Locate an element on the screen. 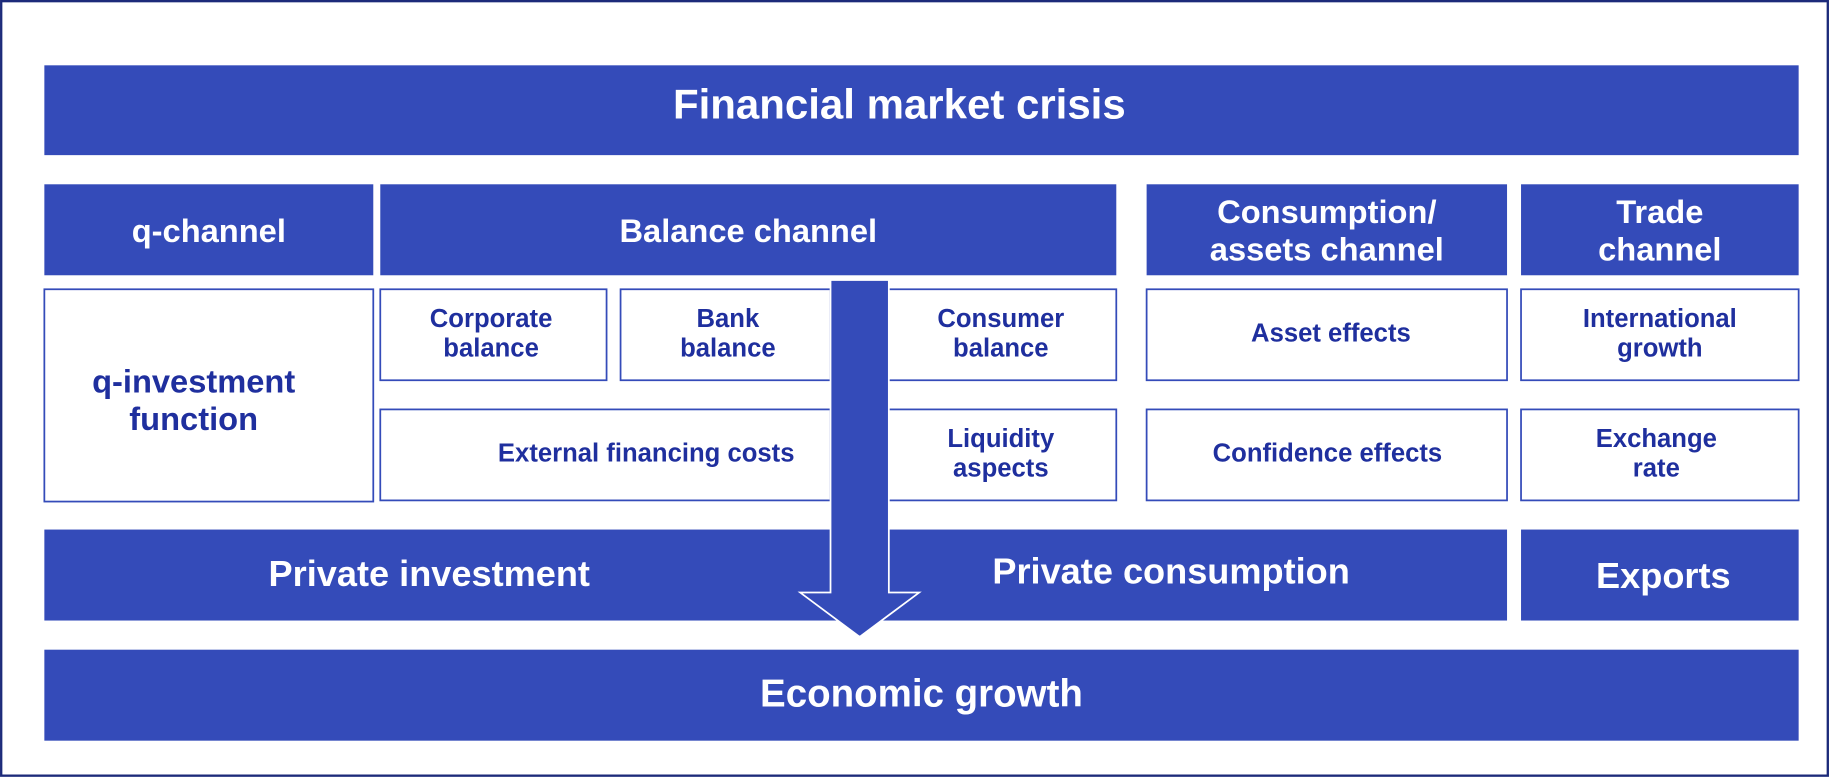 The width and height of the screenshot is (1829, 778). channel-label: assets channel is located at coordinates (1327, 249).